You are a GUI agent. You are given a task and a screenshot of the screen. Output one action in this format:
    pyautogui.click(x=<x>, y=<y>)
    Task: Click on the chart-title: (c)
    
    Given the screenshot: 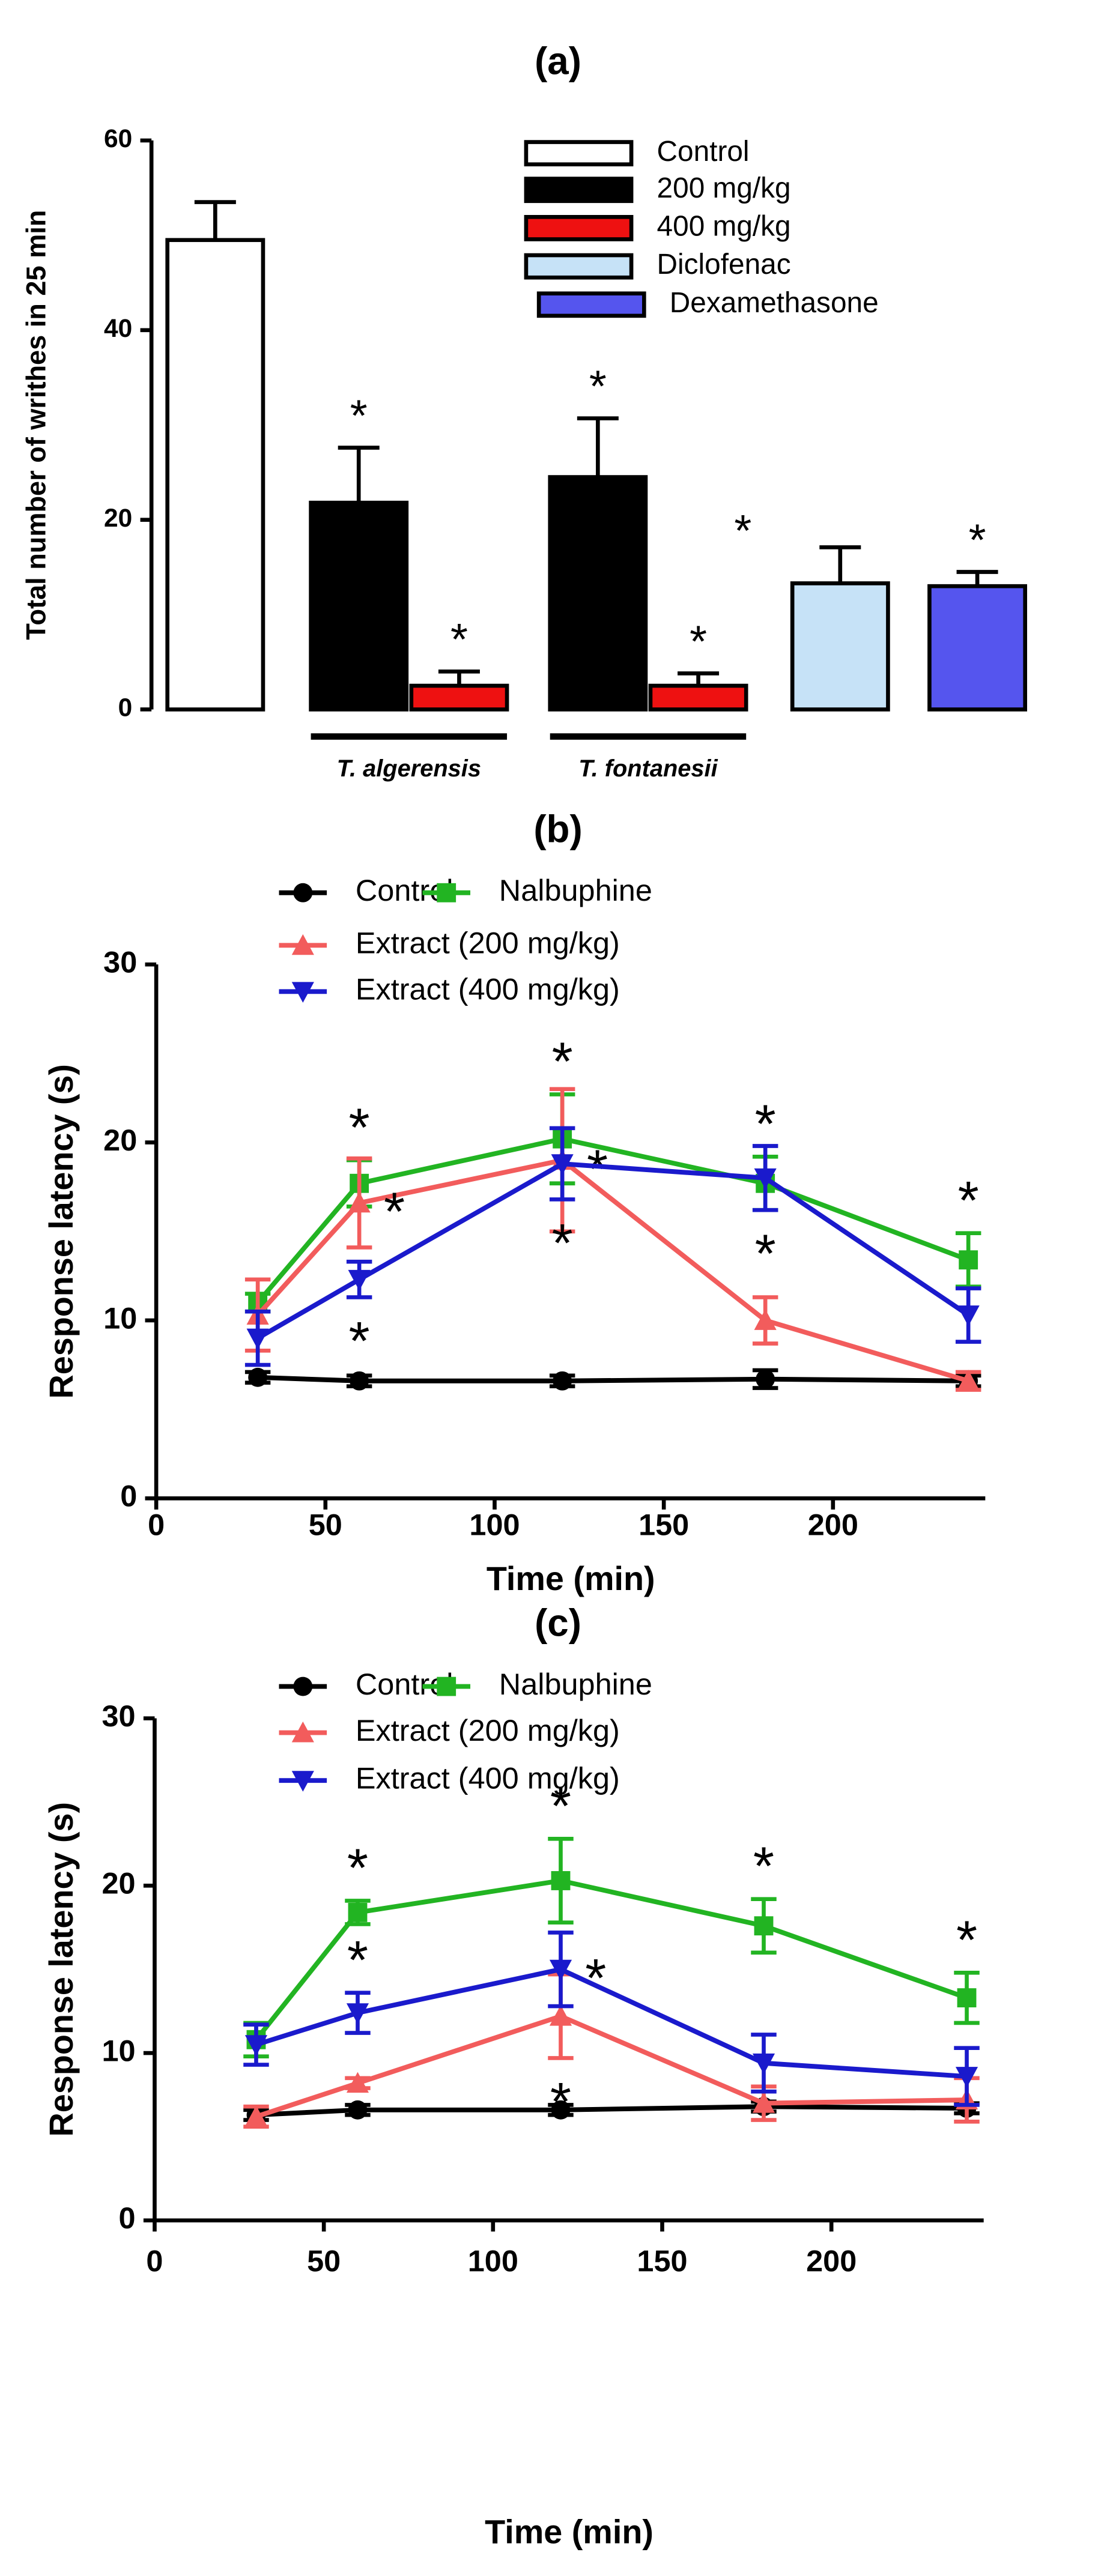 What is the action you would take?
    pyautogui.click(x=558, y=1624)
    